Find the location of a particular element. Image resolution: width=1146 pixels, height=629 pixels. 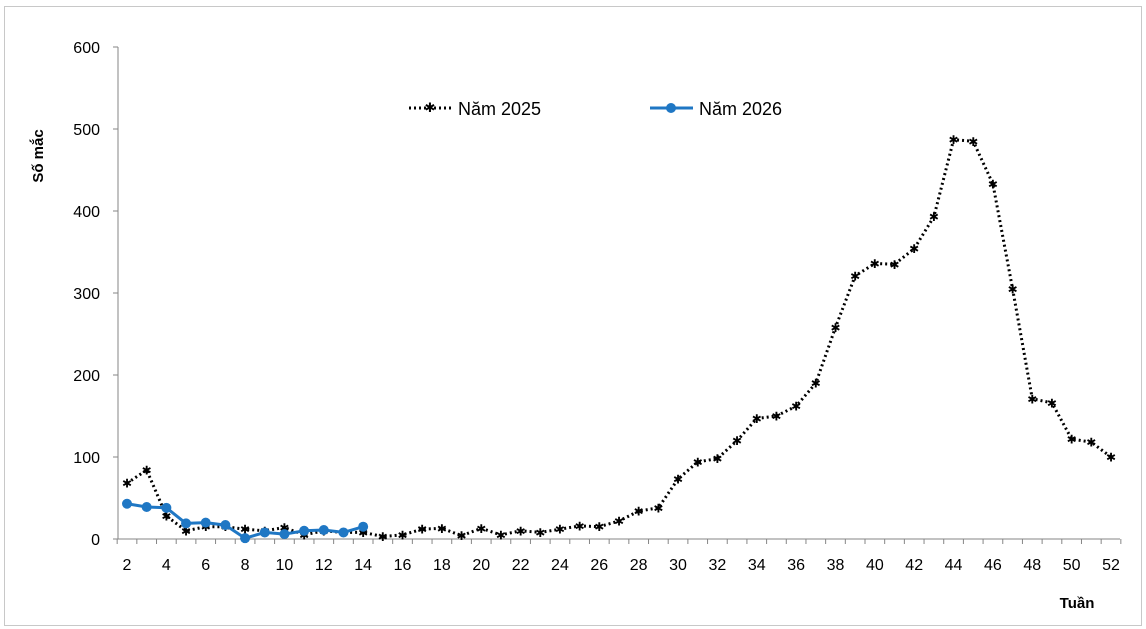

x-tick-label: 40 is located at coordinates (875, 565).